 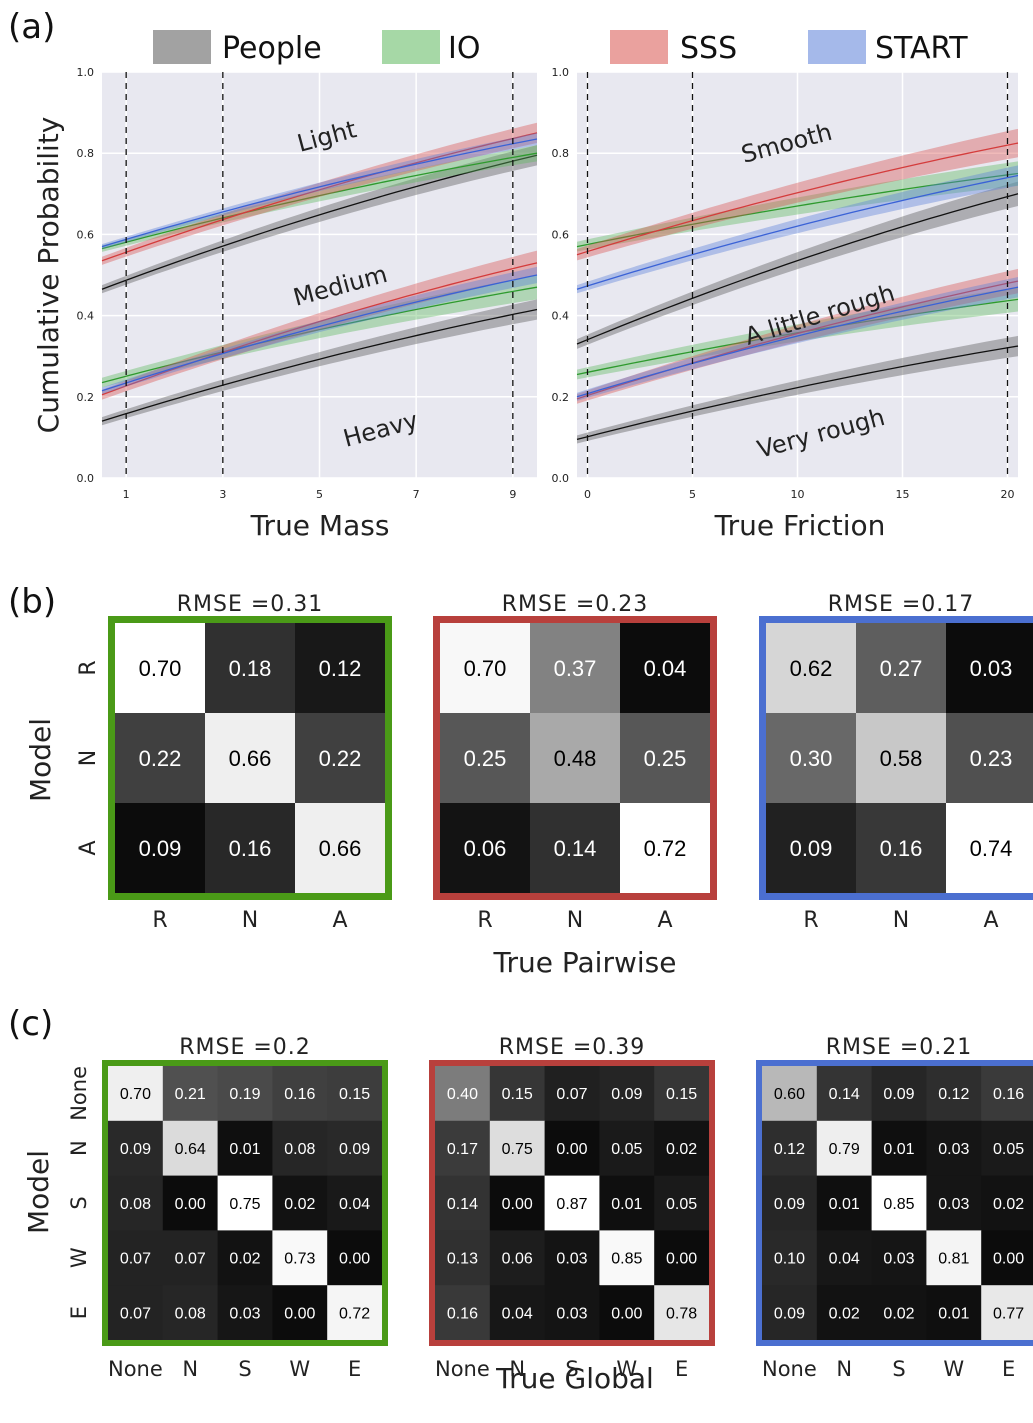 I want to click on line-io-lower, so click(x=319, y=335).